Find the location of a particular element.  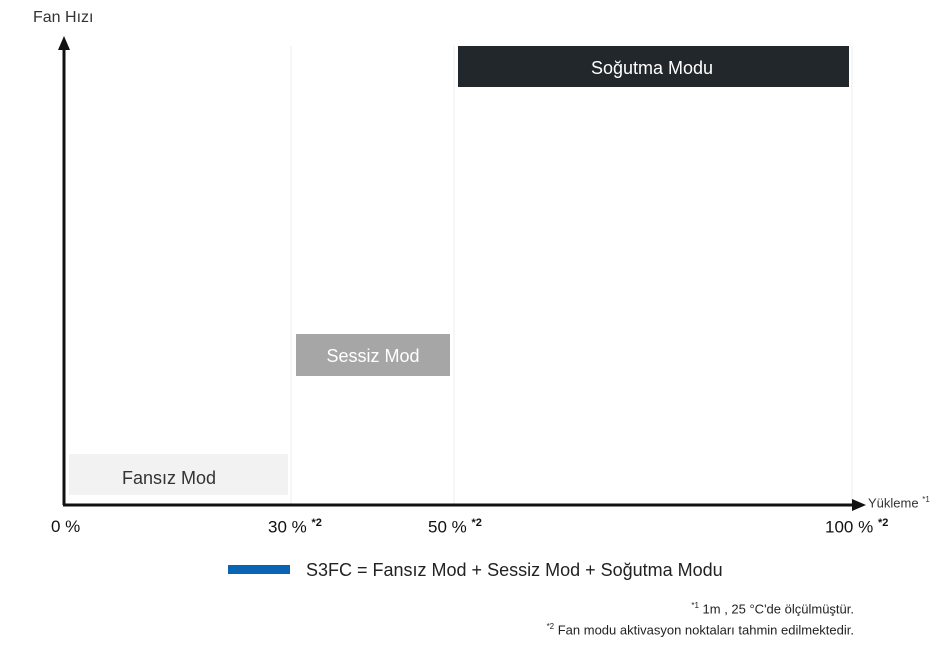

sessiz-mod-label: Sessiz Mod is located at coordinates (372, 356).